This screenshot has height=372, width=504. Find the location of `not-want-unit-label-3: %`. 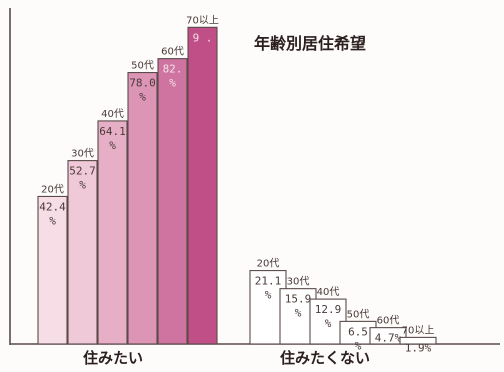

not-want-unit-label-3: % is located at coordinates (328, 323).